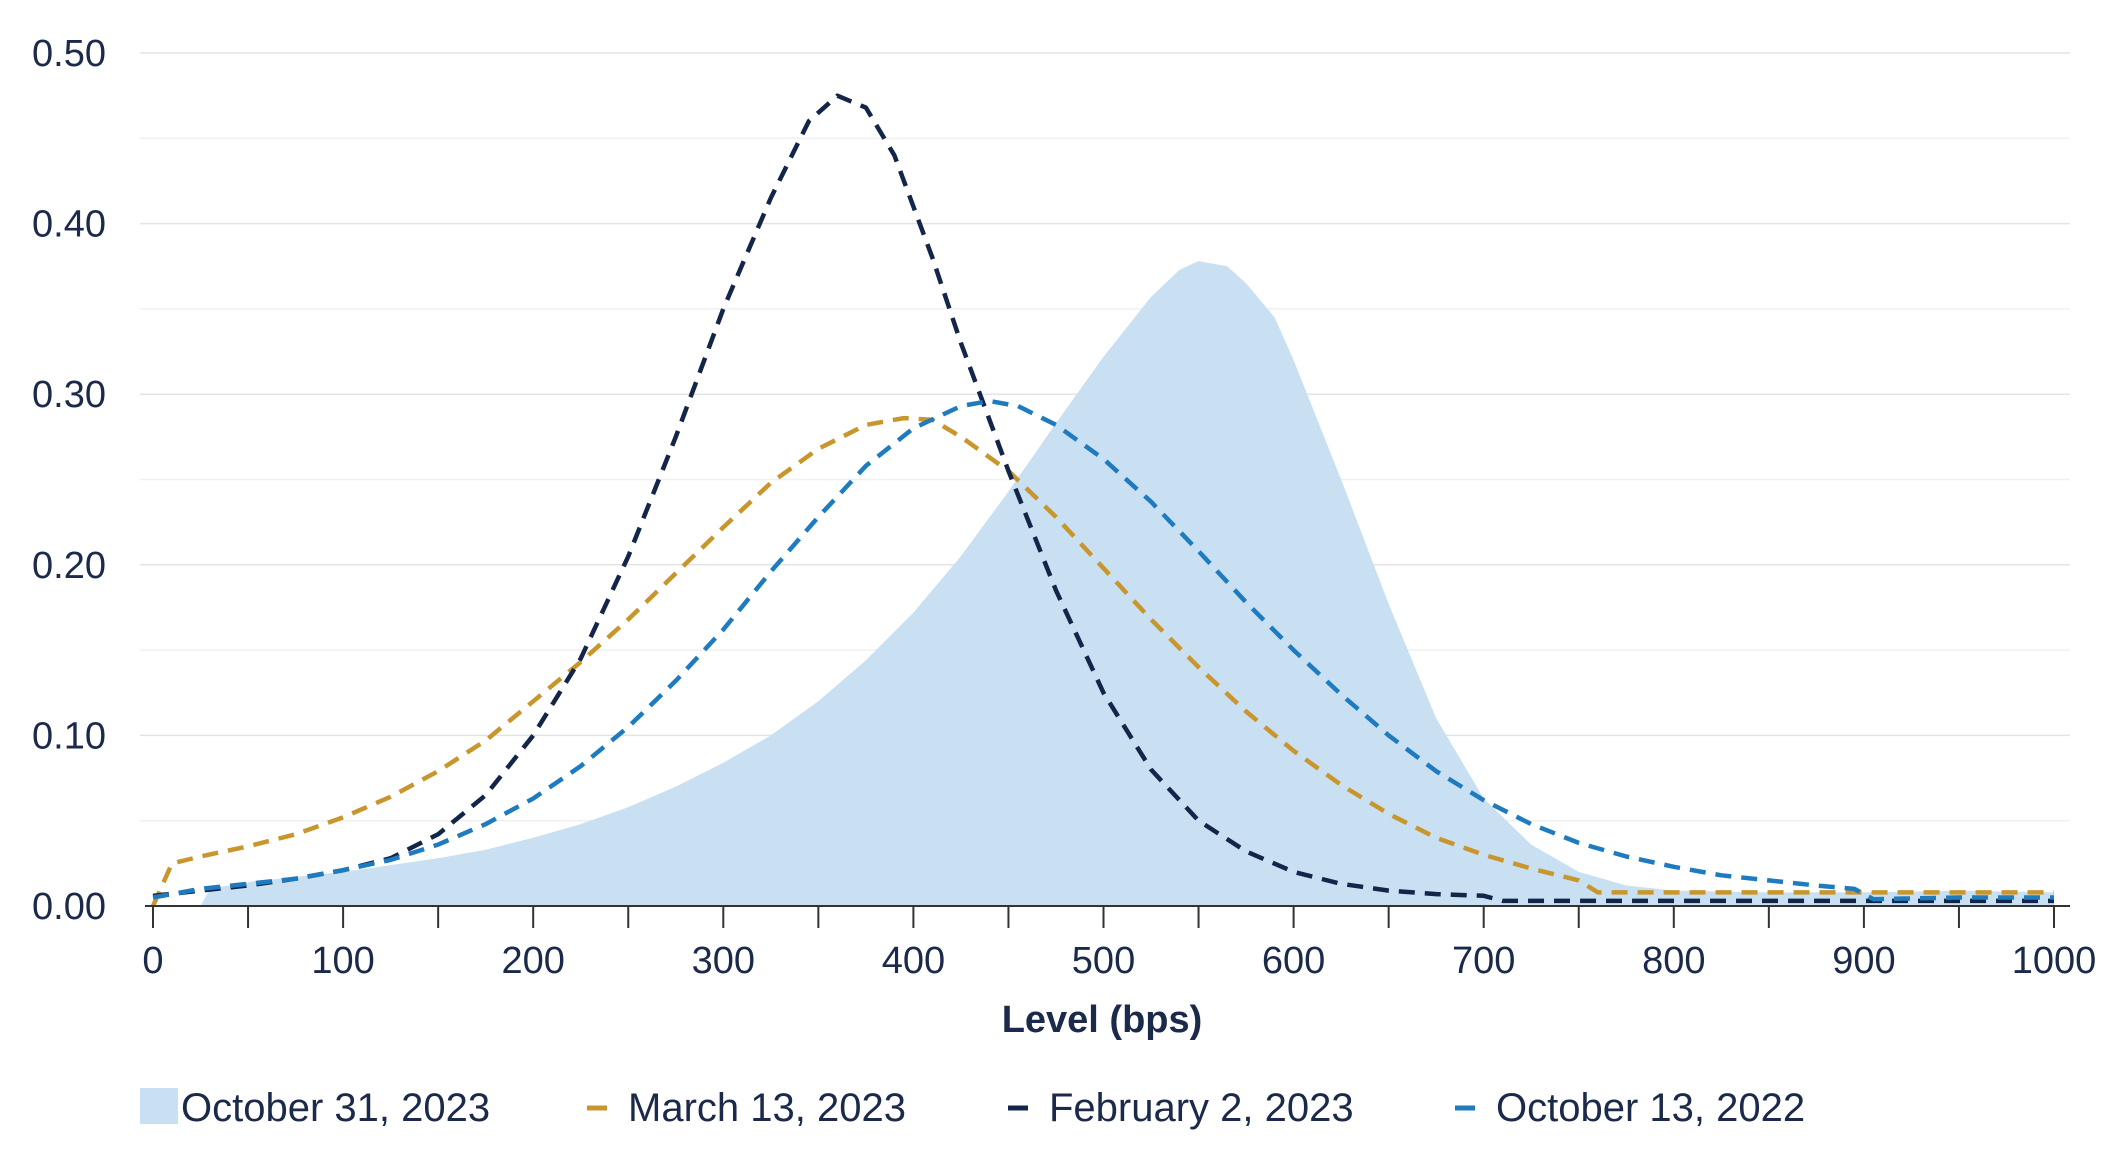  What do you see at coordinates (1201, 1108) in the screenshot?
I see `legend-label: February 2, 2023` at bounding box center [1201, 1108].